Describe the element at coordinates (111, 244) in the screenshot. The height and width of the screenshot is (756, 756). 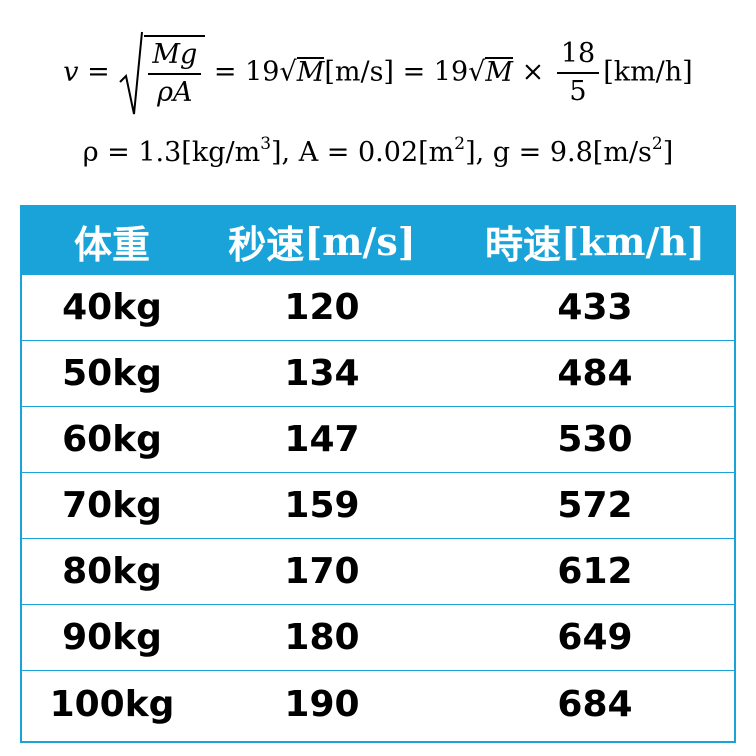
I see `header-weight: 体重` at that location.